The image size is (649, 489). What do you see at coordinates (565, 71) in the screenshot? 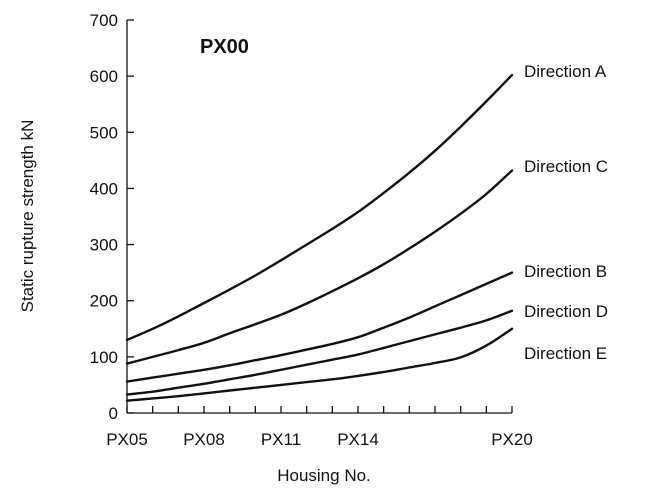
I see `series-label: Direction A` at bounding box center [565, 71].